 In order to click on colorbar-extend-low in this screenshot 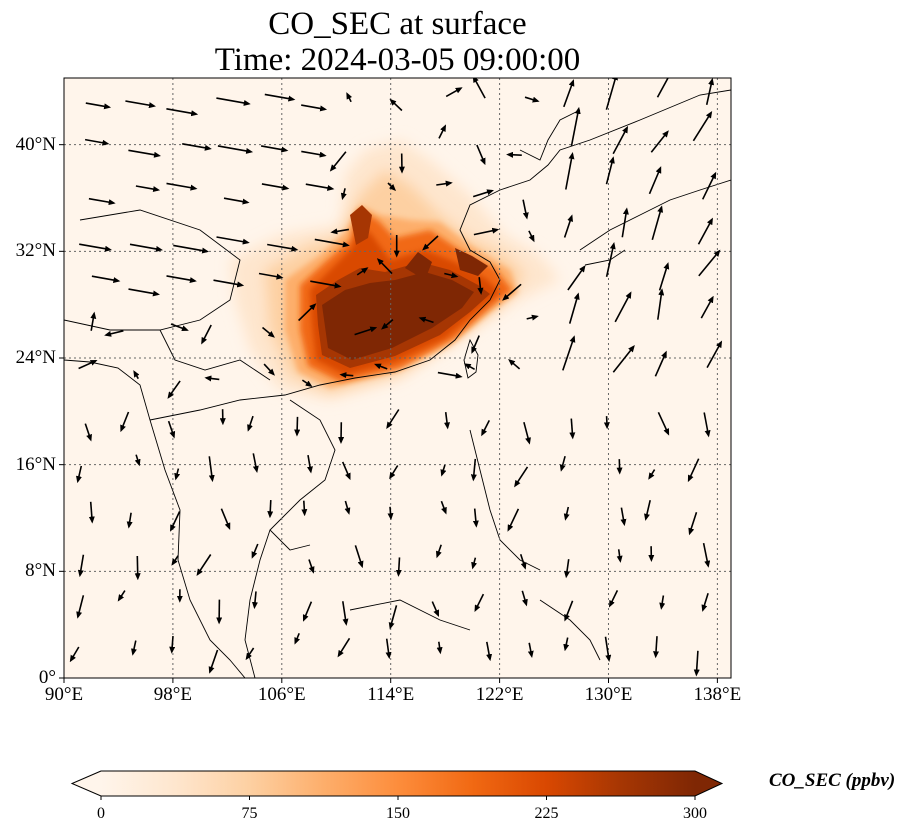, I will do `click(86, 783)`.